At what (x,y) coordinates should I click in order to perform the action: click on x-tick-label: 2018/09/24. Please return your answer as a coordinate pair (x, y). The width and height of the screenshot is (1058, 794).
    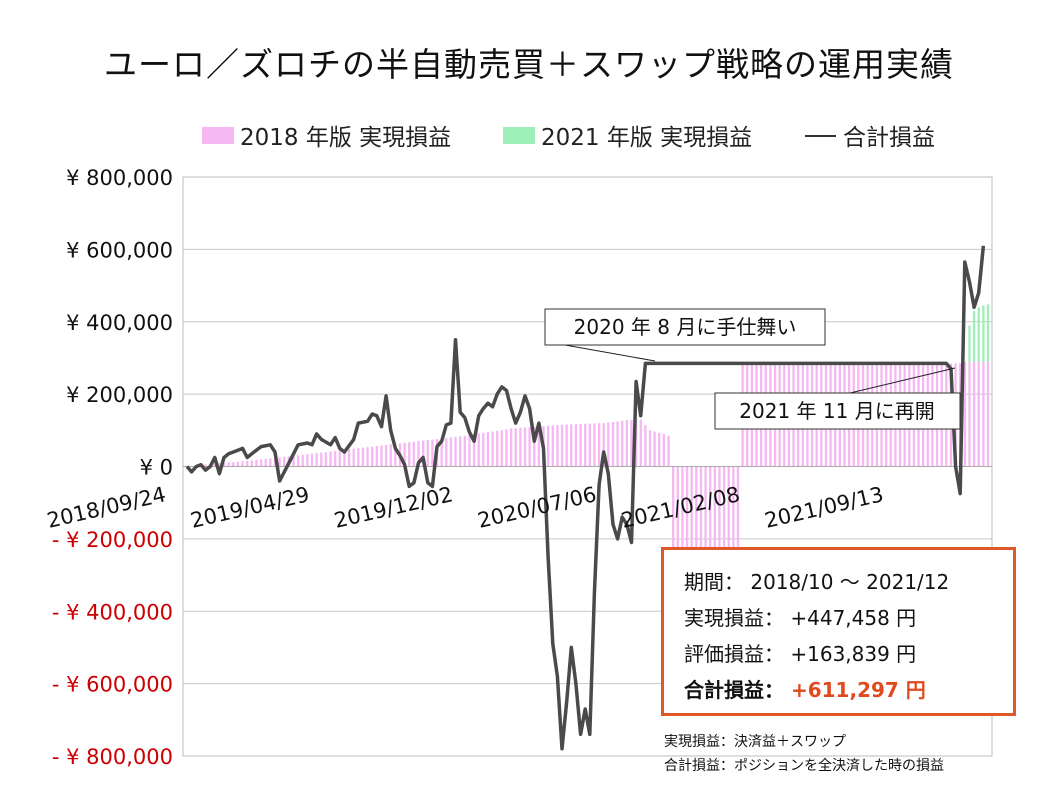
    Looking at the image, I should click on (106, 507).